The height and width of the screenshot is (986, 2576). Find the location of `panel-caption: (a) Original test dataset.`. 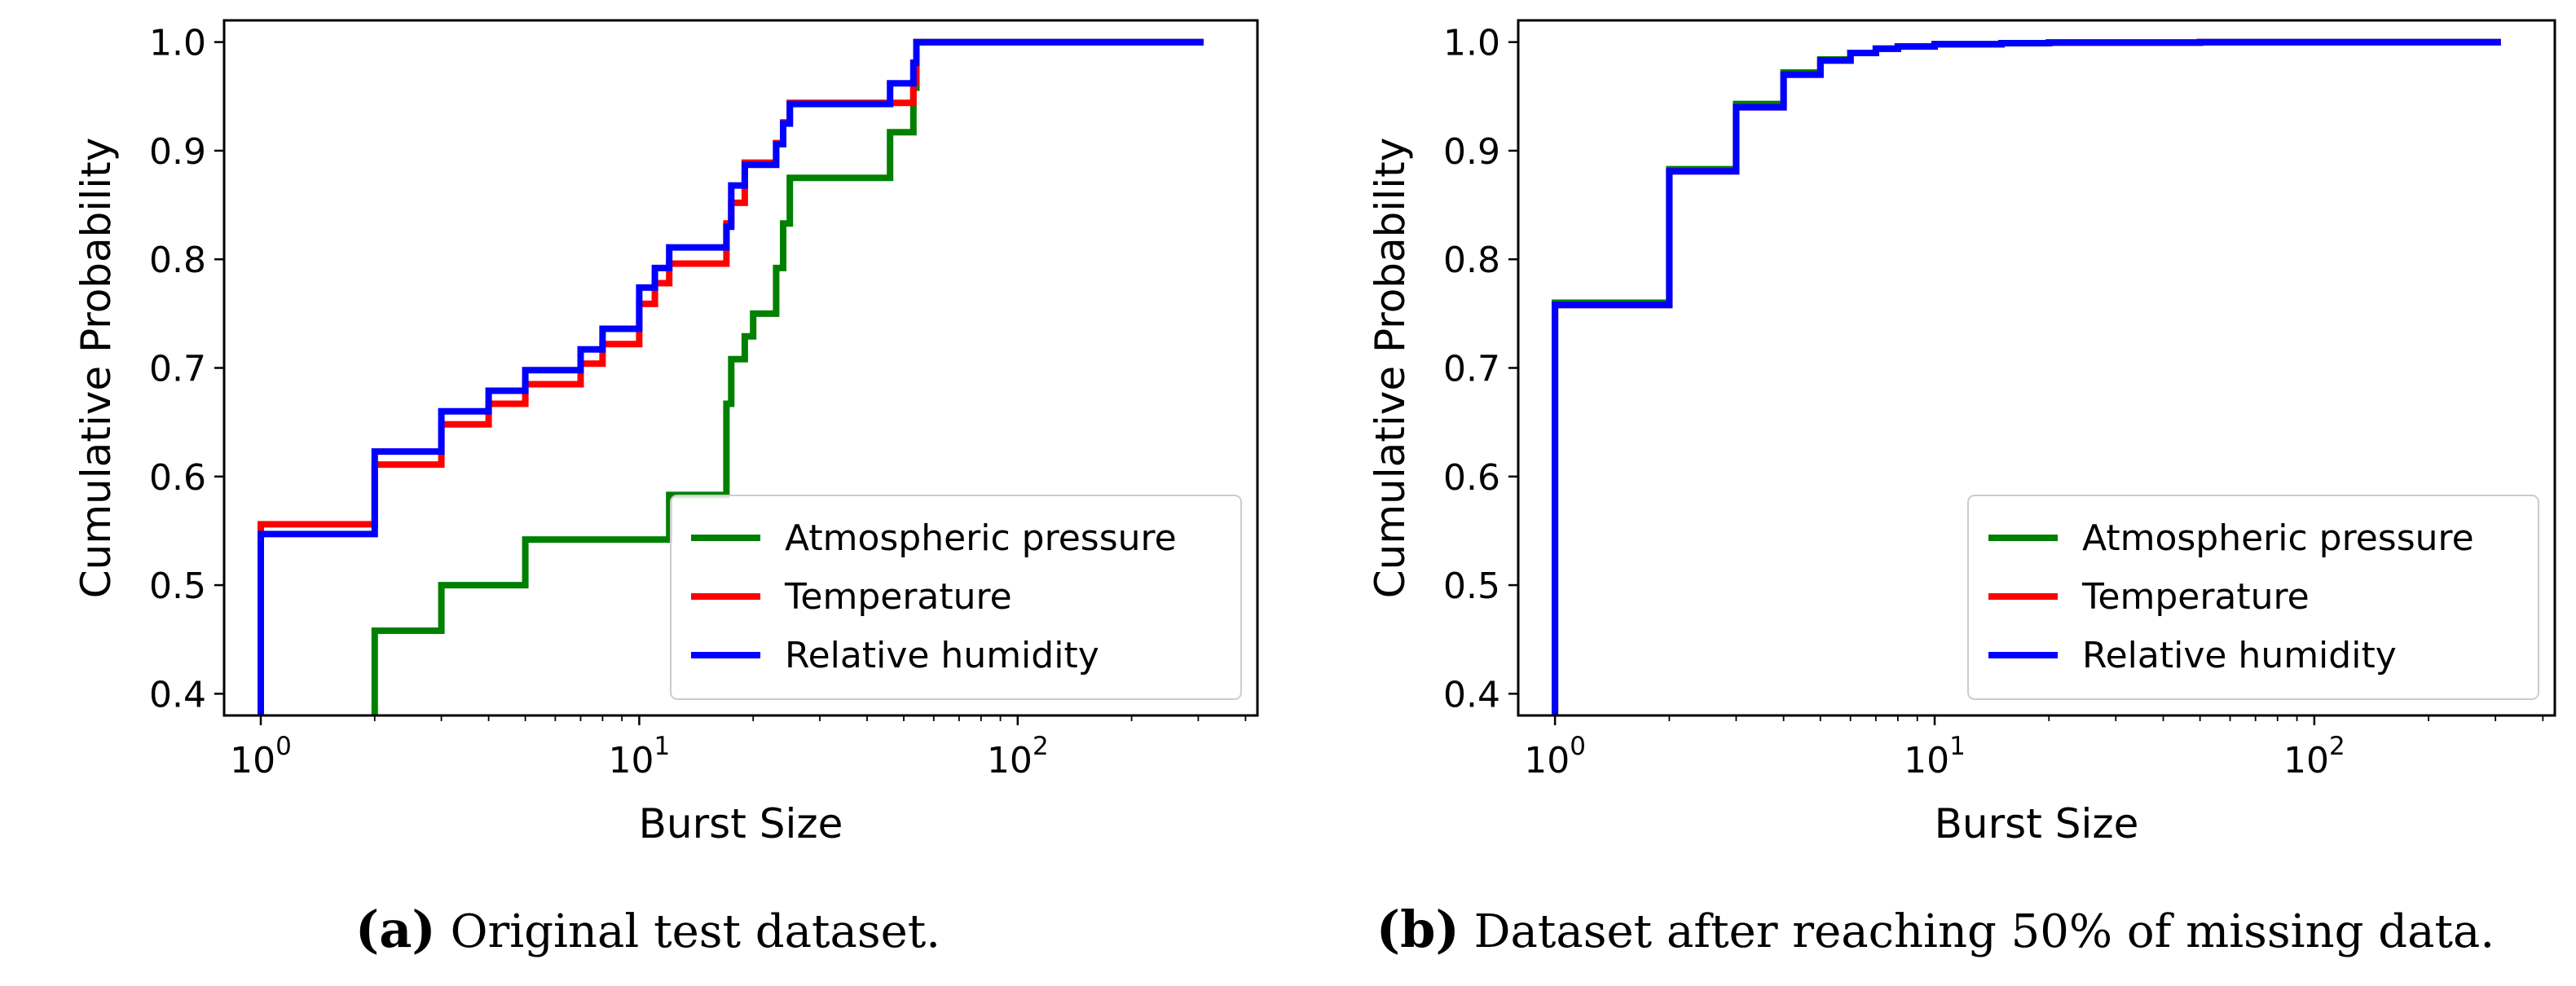

panel-caption: (a) Original test dataset. is located at coordinates (647, 929).